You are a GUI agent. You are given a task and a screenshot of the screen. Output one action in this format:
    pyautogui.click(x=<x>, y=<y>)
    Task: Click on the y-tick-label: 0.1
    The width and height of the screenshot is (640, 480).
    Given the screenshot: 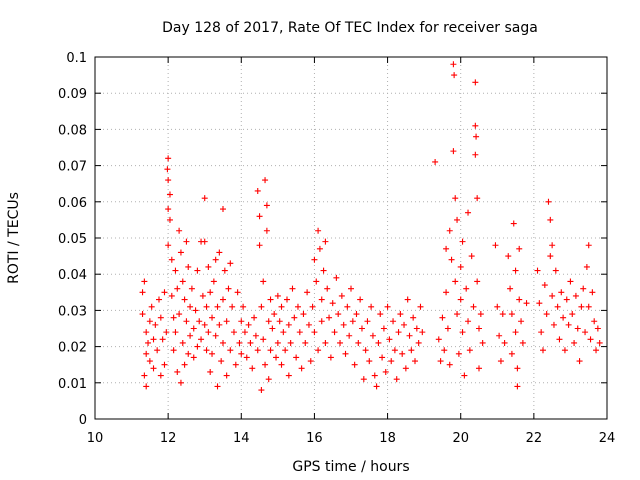 What is the action you would take?
    pyautogui.click(x=76, y=58)
    